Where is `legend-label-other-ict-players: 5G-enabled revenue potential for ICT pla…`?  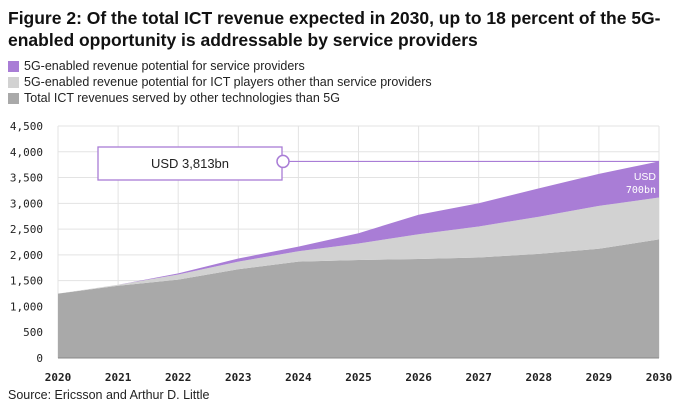 legend-label-other-ict-players: 5G-enabled revenue potential for ICT pla… is located at coordinates (228, 82).